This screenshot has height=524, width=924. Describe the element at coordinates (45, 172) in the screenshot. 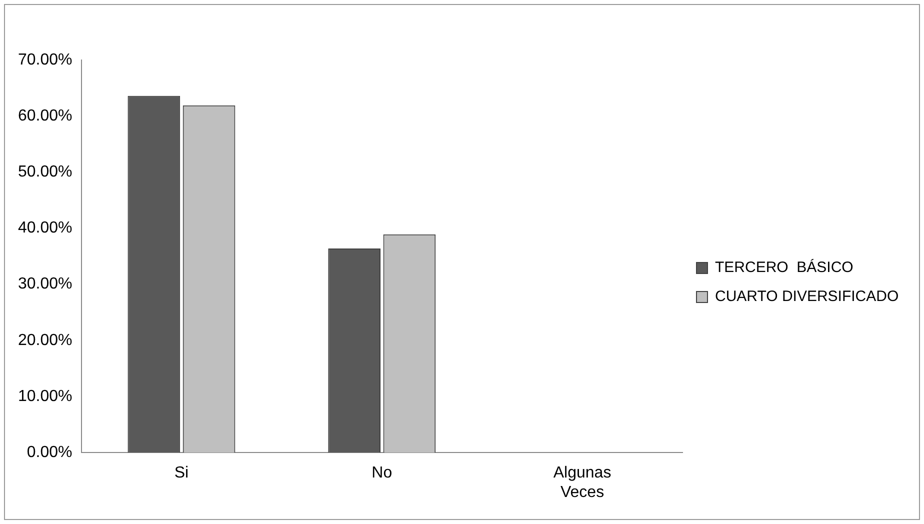

I see `y-tick-label: 50.00%` at that location.